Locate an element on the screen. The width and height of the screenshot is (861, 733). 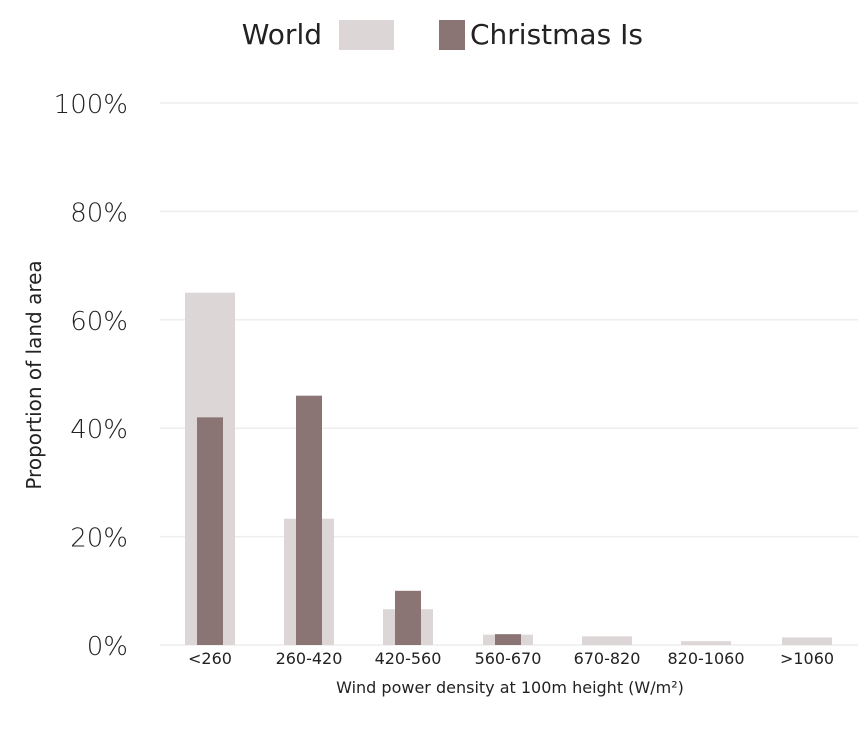
legend-swatch-christmas-is is located at coordinates (452, 35).